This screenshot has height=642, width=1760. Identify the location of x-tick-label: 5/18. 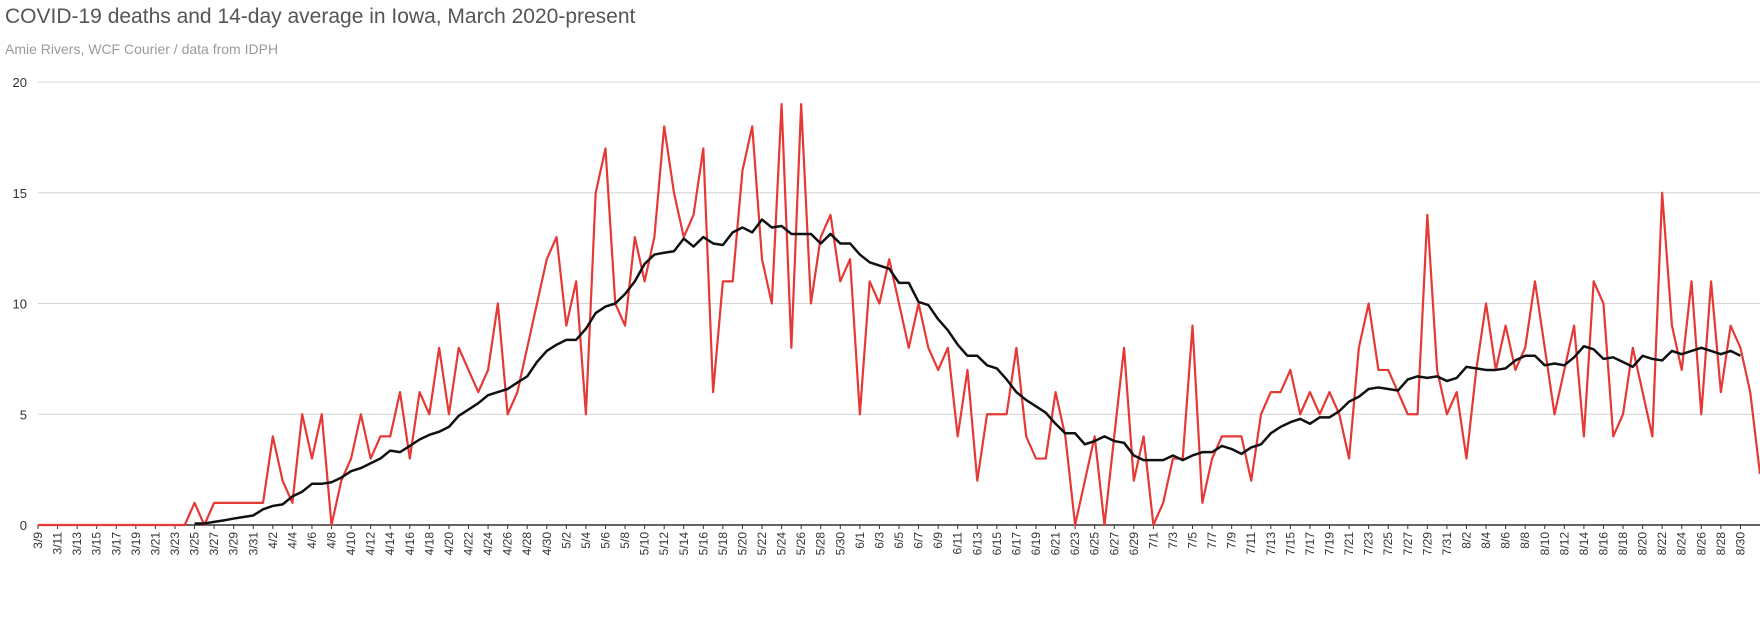
(723, 544).